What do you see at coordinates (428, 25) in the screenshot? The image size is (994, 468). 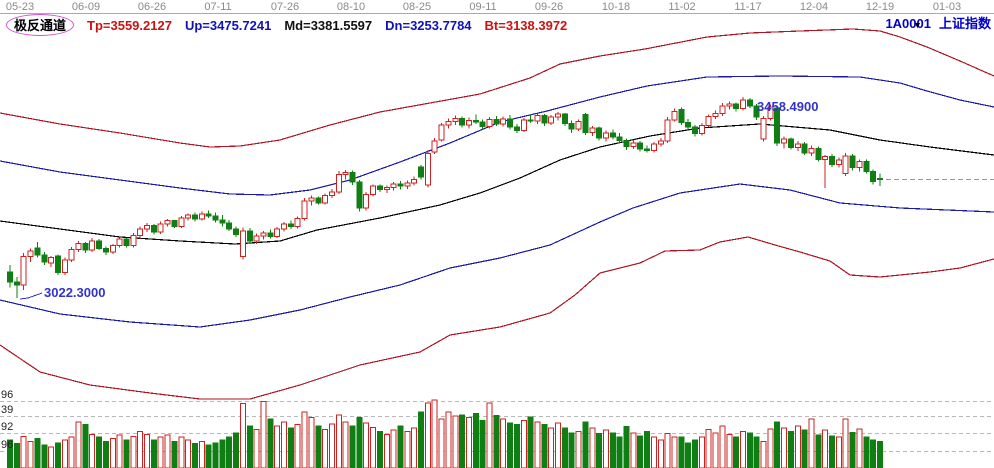 I see `indicator-value-dn: Dn=3253.7784` at bounding box center [428, 25].